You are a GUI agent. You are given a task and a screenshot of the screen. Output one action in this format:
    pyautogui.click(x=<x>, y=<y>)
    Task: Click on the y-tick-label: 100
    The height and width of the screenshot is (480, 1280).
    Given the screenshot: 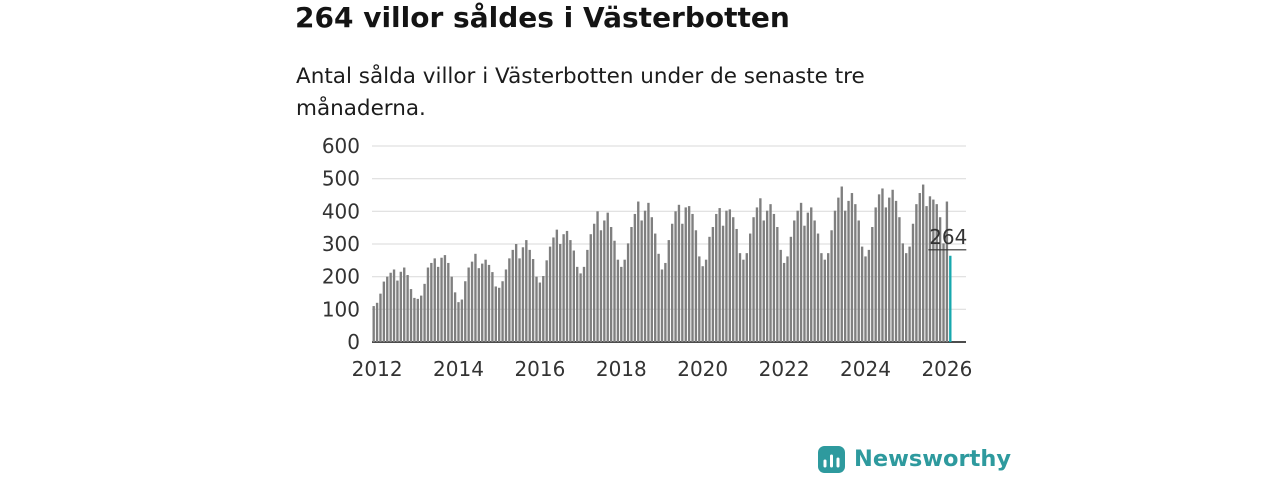 What is the action you would take?
    pyautogui.click(x=341, y=309)
    